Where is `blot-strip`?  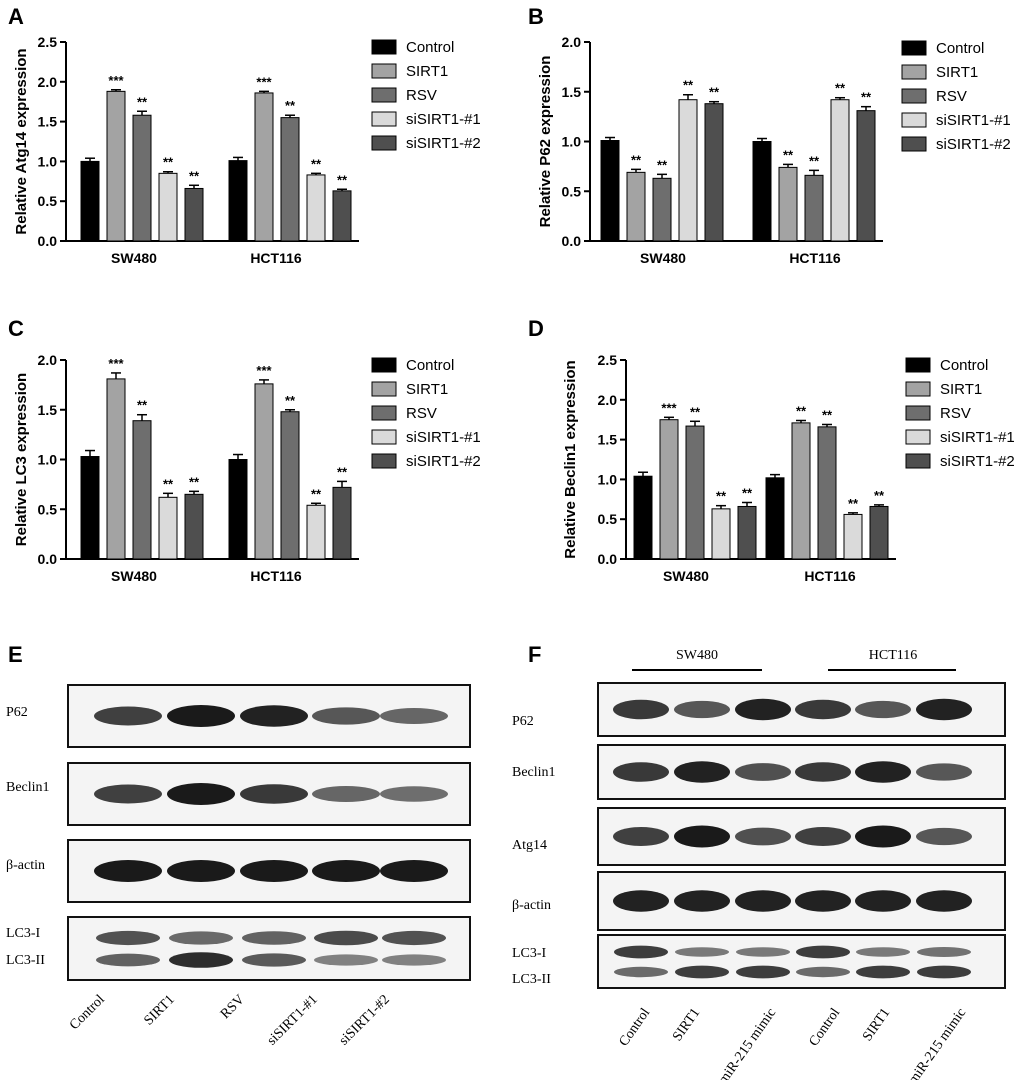
blot-strip is located at coordinates (801, 961).